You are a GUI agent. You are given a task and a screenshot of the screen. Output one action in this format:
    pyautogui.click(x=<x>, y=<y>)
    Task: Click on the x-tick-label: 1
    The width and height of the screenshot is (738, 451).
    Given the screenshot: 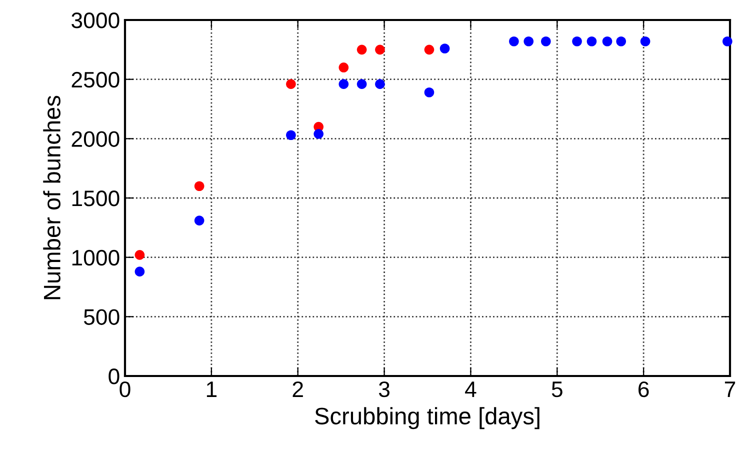 What is the action you would take?
    pyautogui.click(x=211, y=389)
    